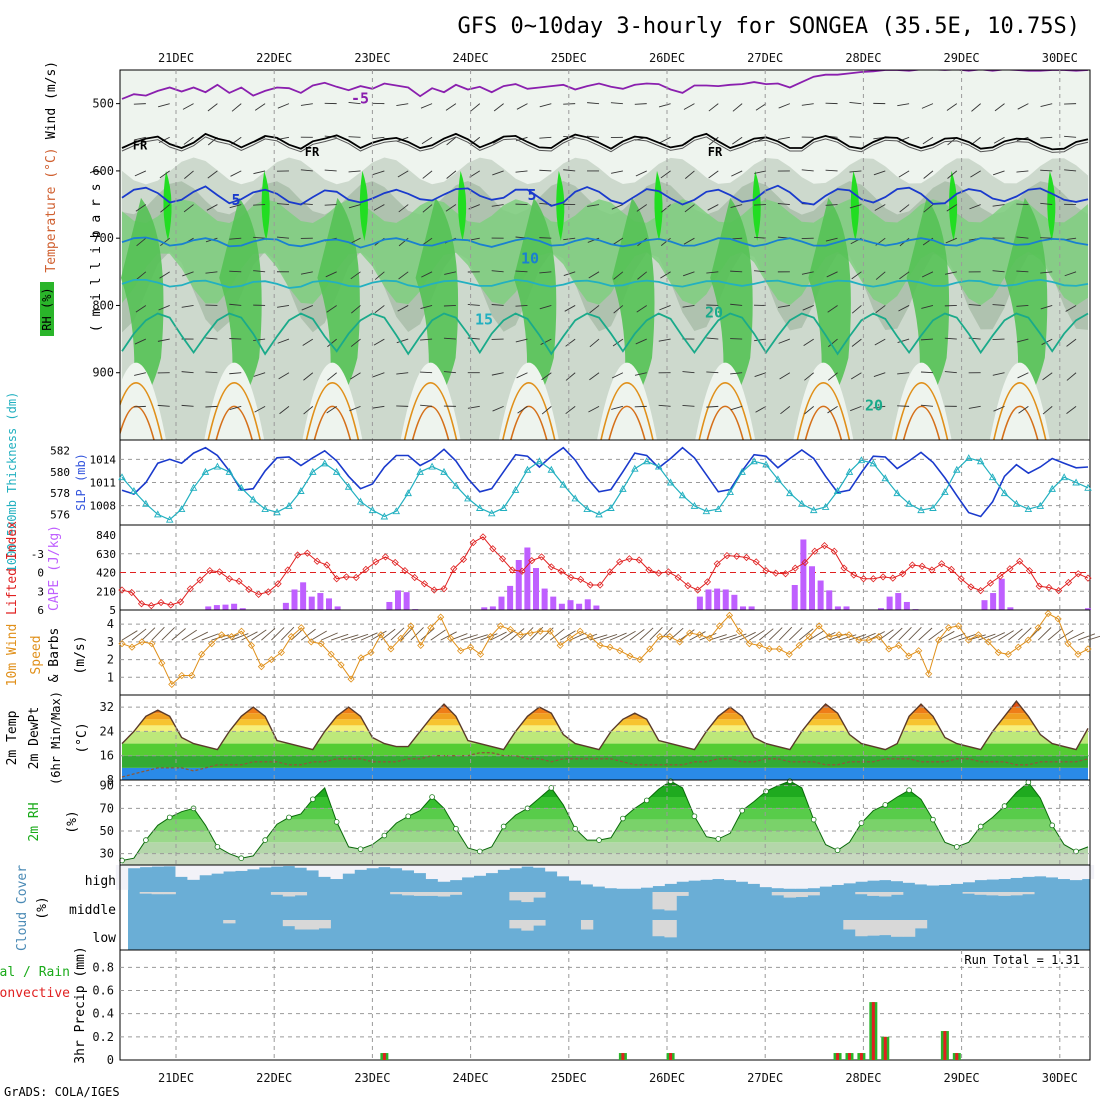 This screenshot has height=1100, width=1100. What do you see at coordinates (569, 1078) in the screenshot?
I see `date-label-bottom: 25DEC` at bounding box center [569, 1078].